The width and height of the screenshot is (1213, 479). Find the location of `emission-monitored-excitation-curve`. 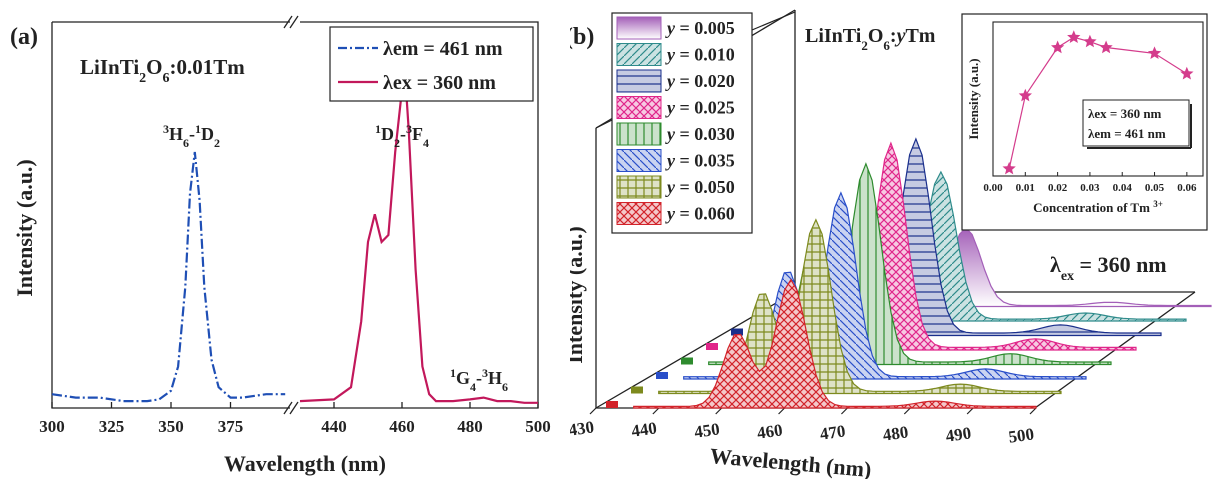

emission-monitored-excitation-curve is located at coordinates (168, 277).